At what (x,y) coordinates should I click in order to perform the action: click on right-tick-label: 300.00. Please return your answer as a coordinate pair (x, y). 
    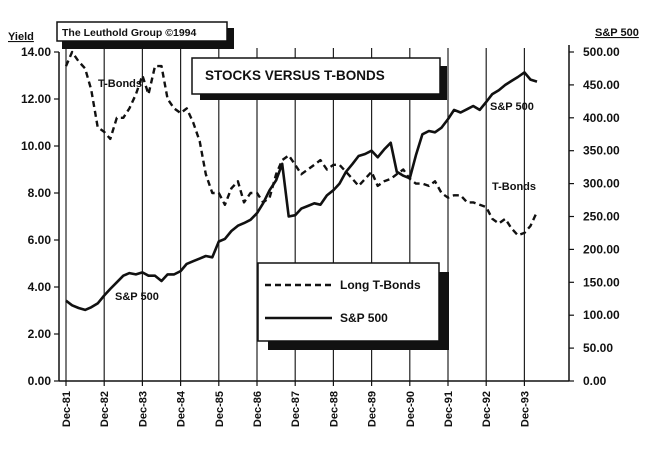
    Looking at the image, I should click on (601, 184).